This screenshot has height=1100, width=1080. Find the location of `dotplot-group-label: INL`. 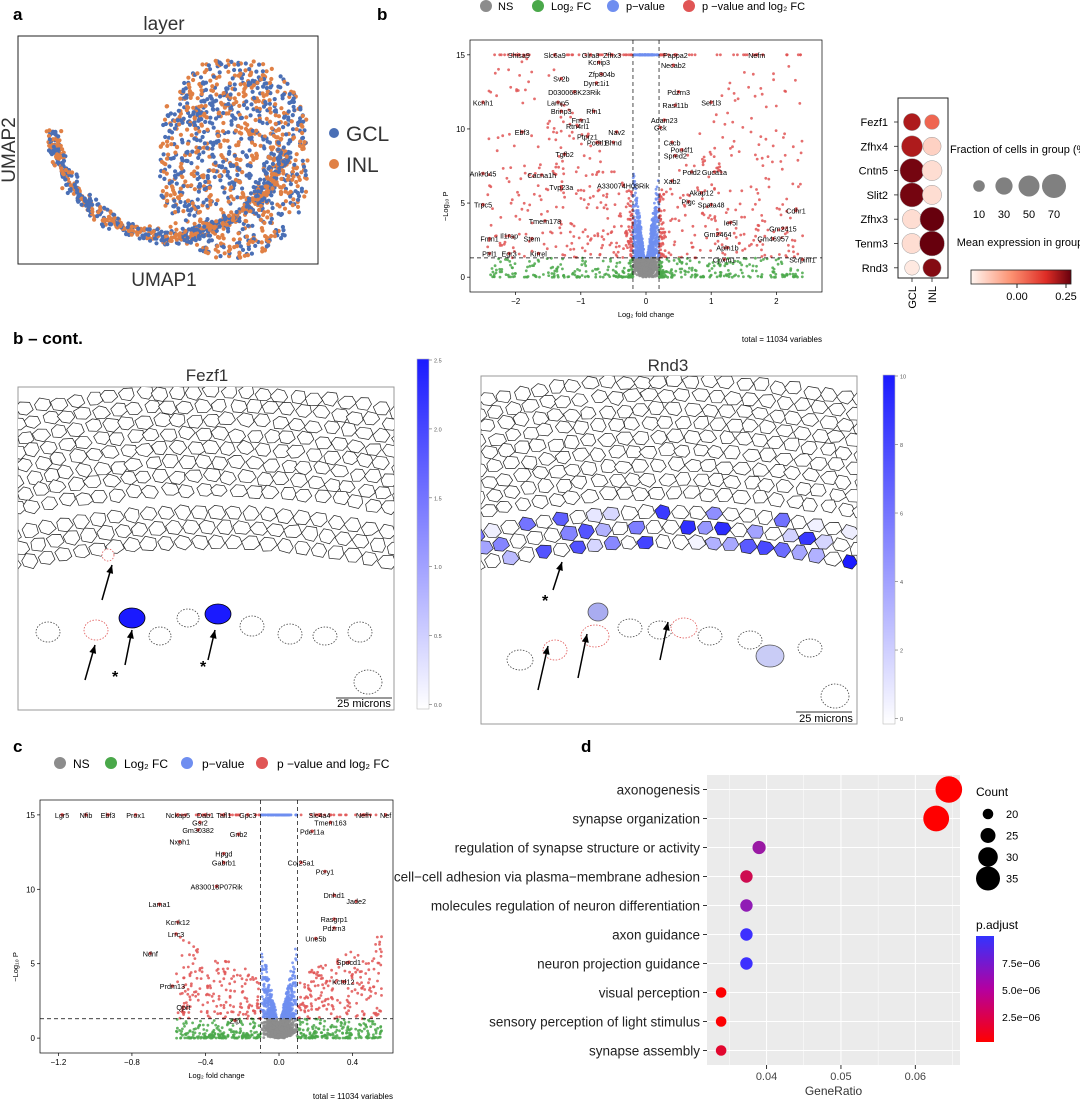

dotplot-group-label: INL is located at coordinates (933, 294).